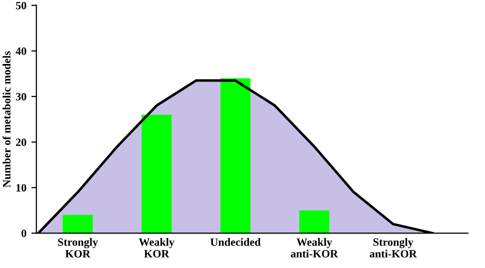 The image size is (485, 268). What do you see at coordinates (24, 234) in the screenshot?
I see `y-tick-label: 0` at bounding box center [24, 234].